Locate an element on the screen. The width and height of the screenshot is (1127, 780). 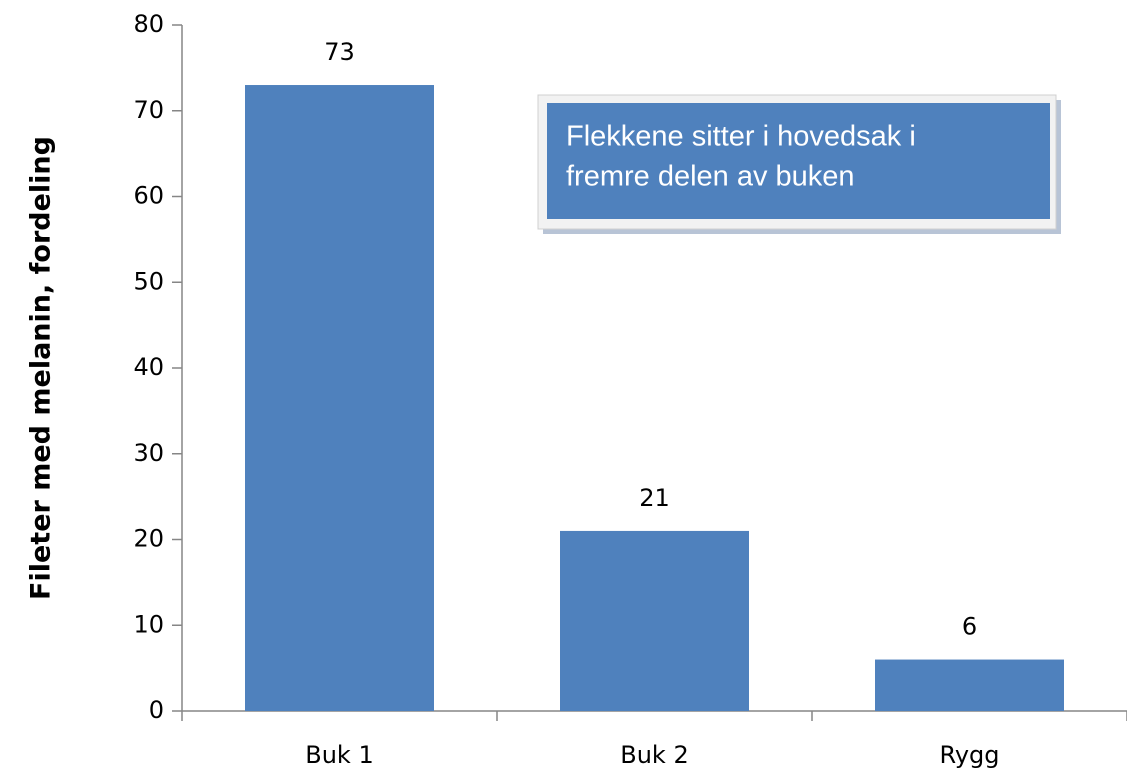
y-tick-label: 80 is located at coordinates (148, 24).